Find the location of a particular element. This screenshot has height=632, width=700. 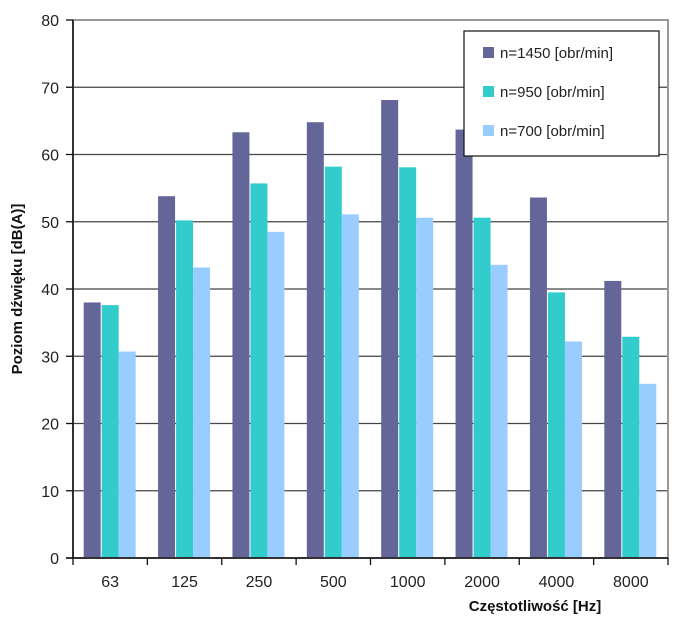

legend-label: n=700 [obr/min] is located at coordinates (552, 131).